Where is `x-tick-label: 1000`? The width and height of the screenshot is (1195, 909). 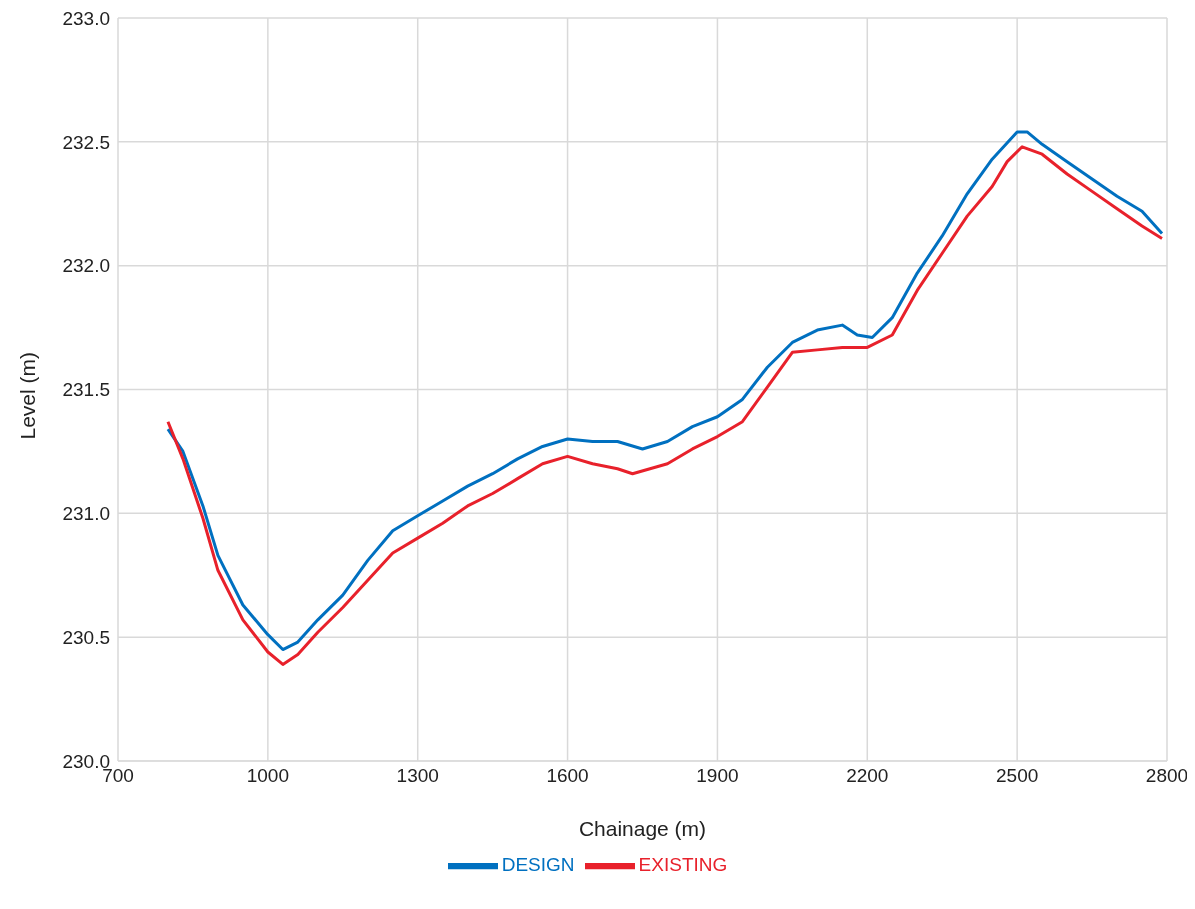 x-tick-label: 1000 is located at coordinates (267, 776).